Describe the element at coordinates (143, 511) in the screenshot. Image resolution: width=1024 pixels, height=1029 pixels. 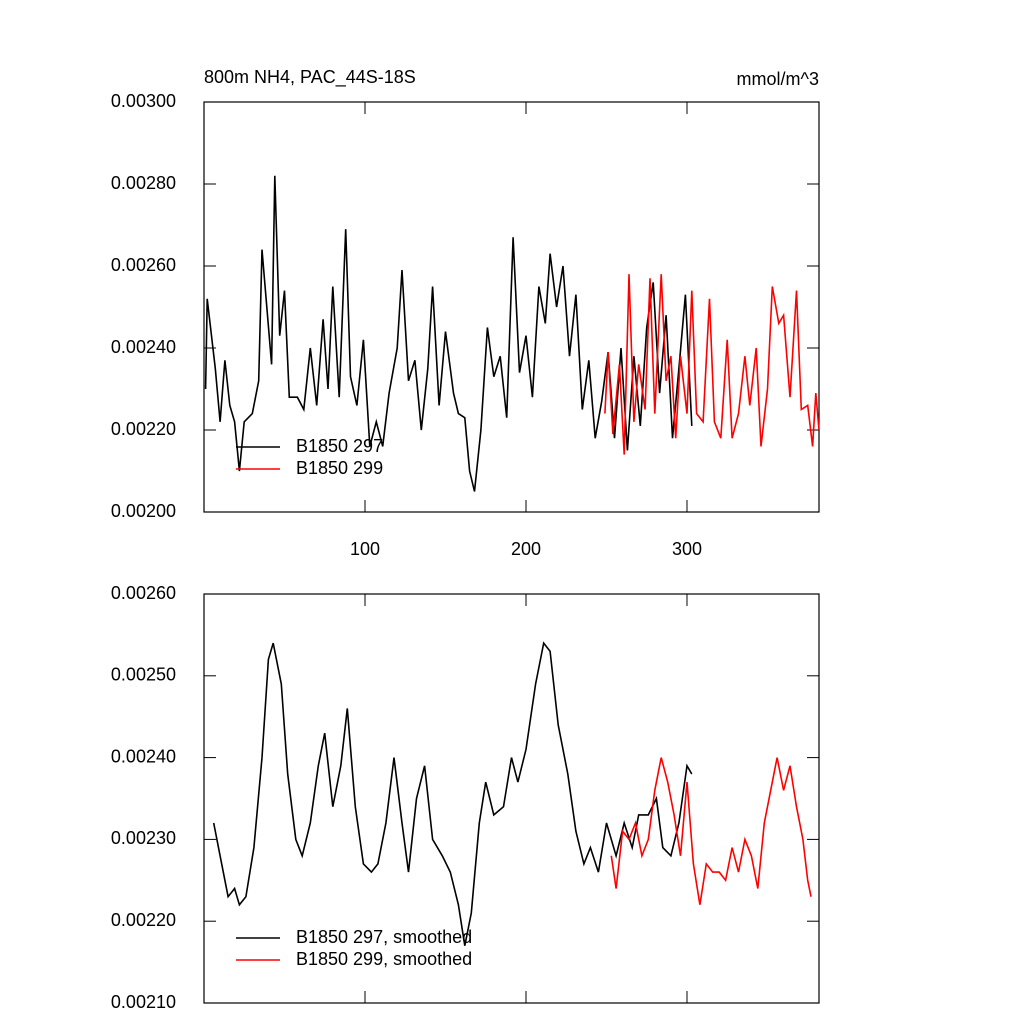
I see `y-tick-label: 0.00200` at that location.